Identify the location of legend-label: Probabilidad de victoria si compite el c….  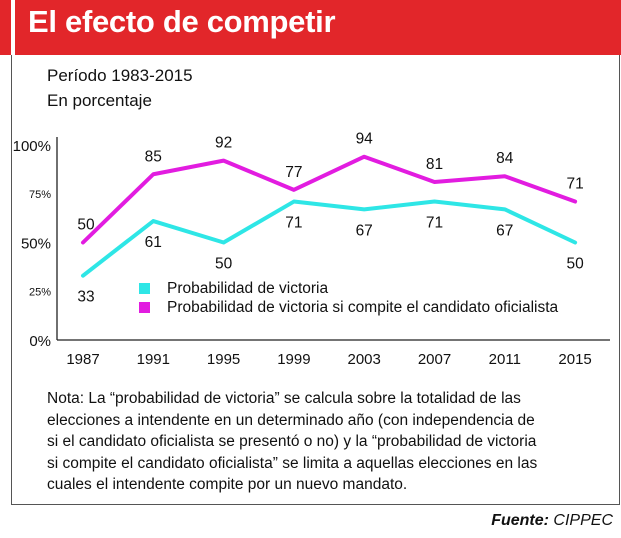
(363, 307).